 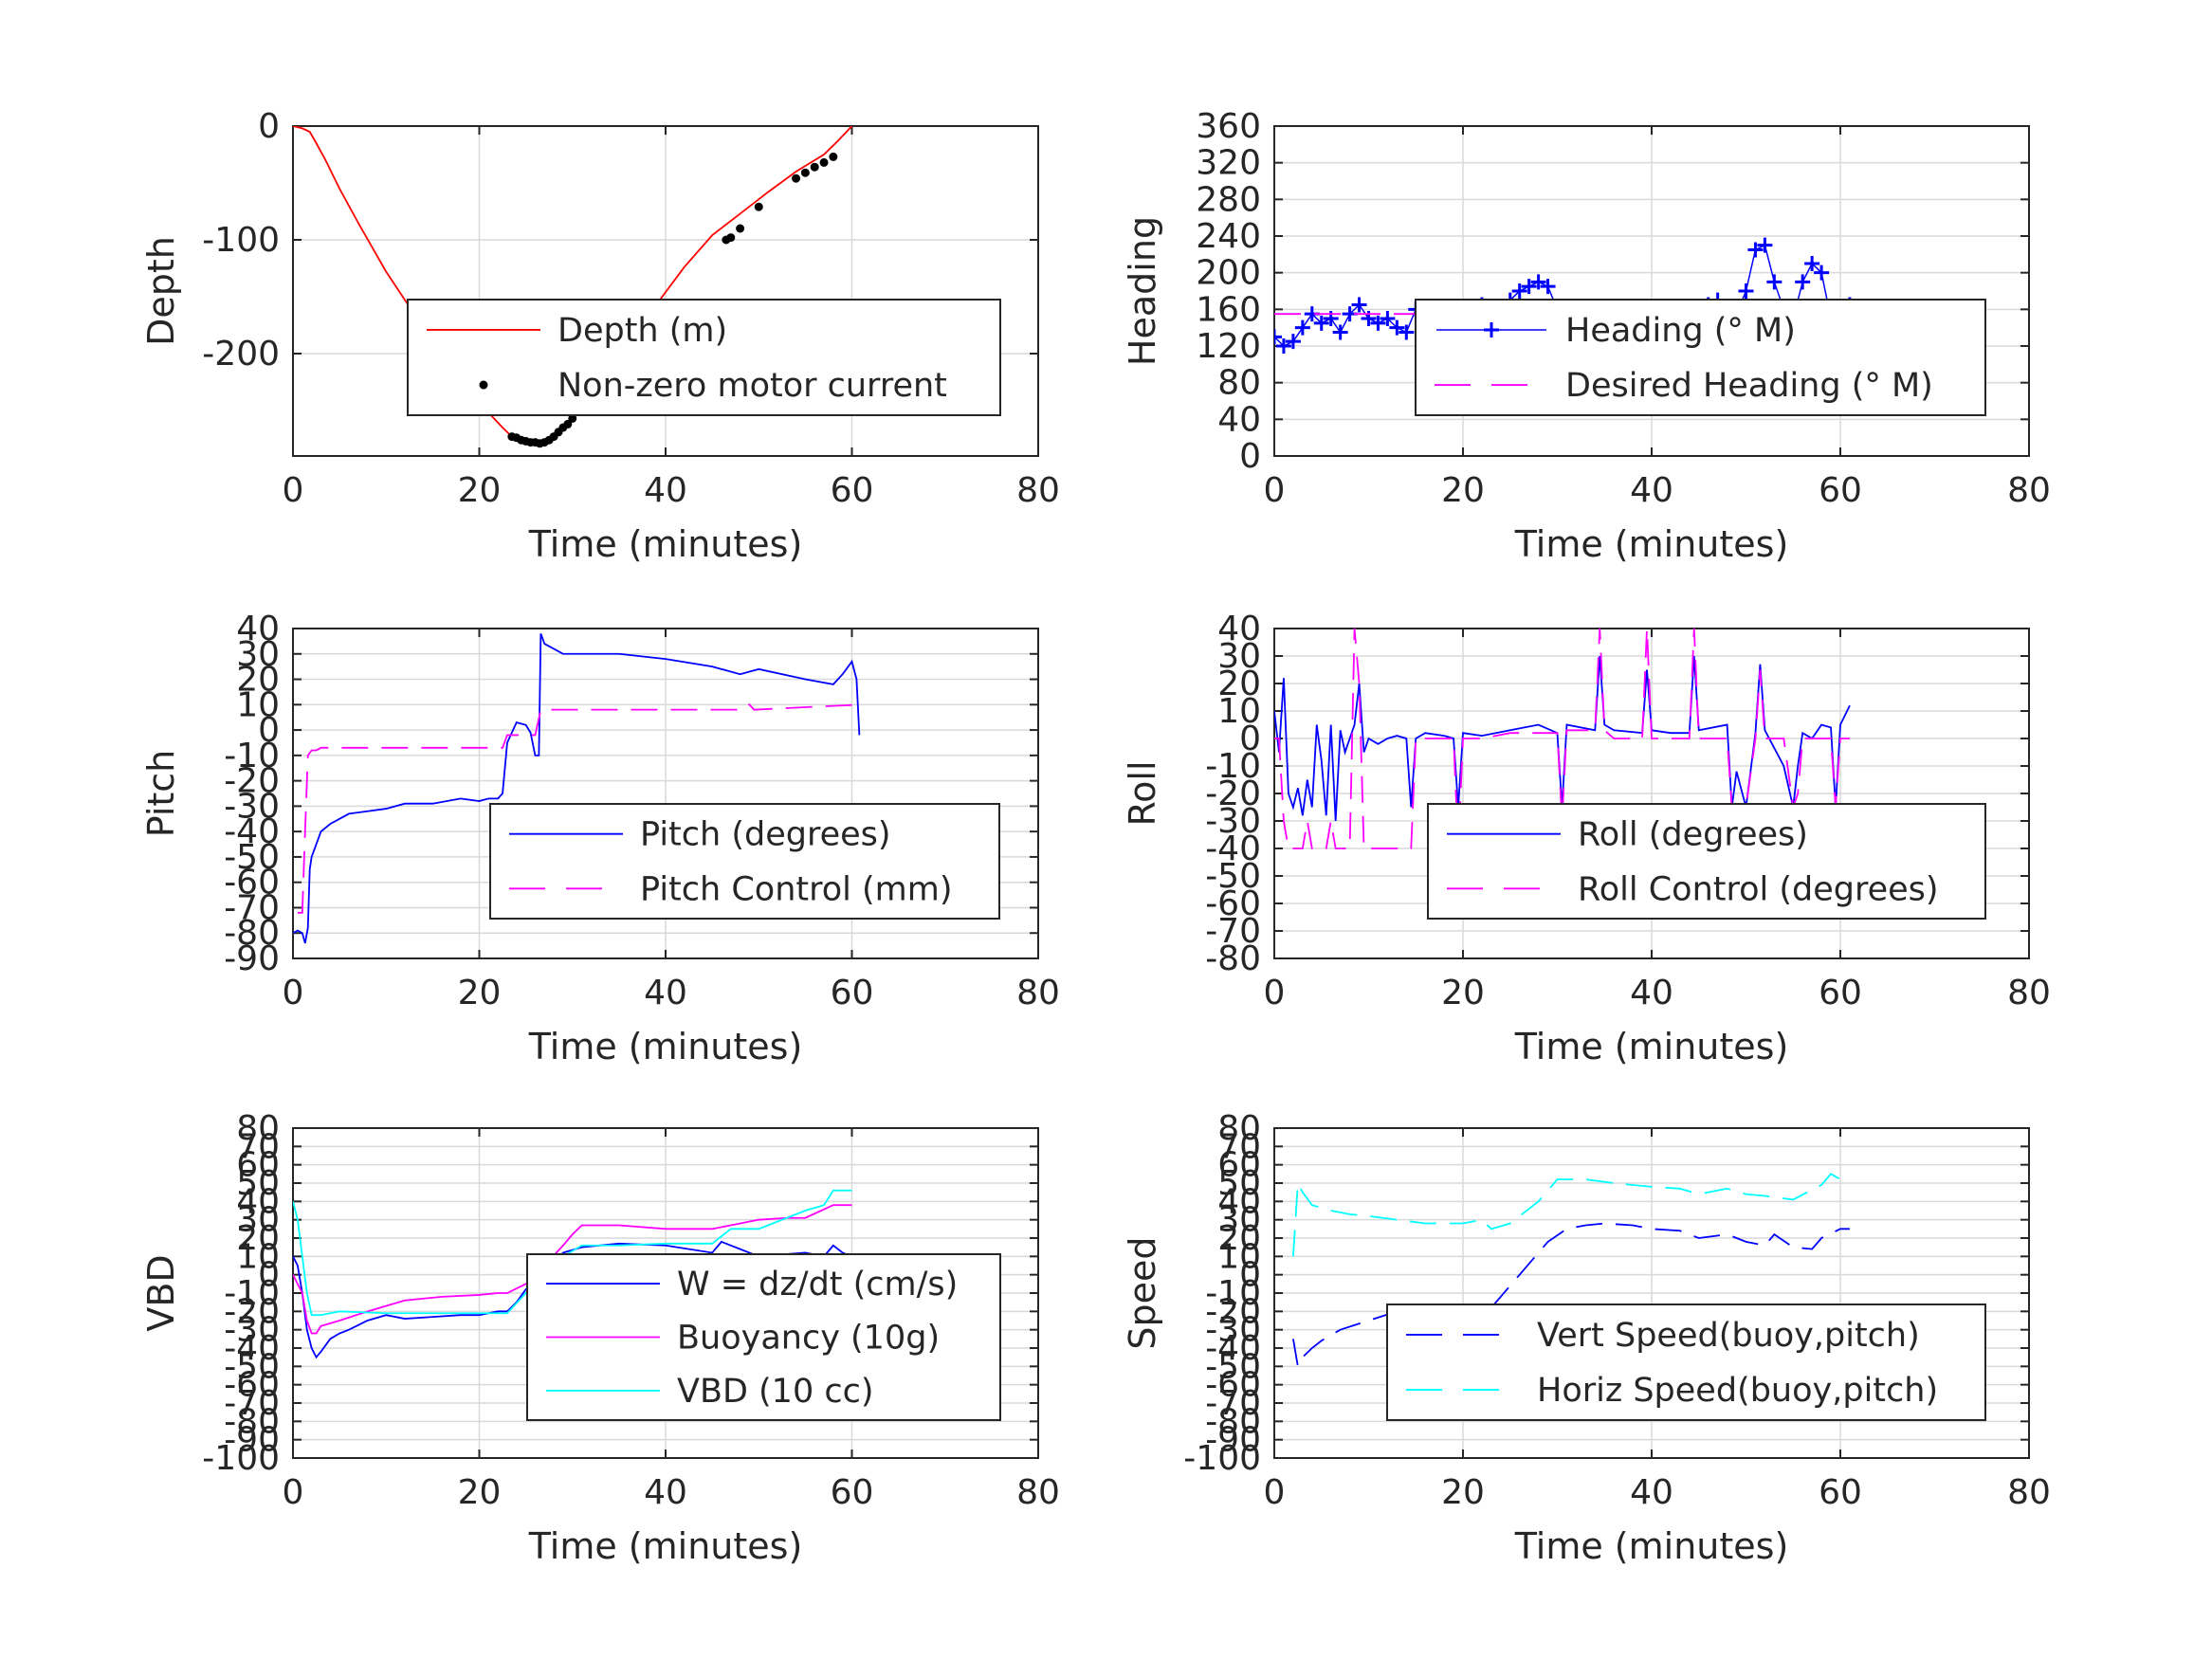 I want to click on y-tick-label: 120, so click(x=1228, y=346).